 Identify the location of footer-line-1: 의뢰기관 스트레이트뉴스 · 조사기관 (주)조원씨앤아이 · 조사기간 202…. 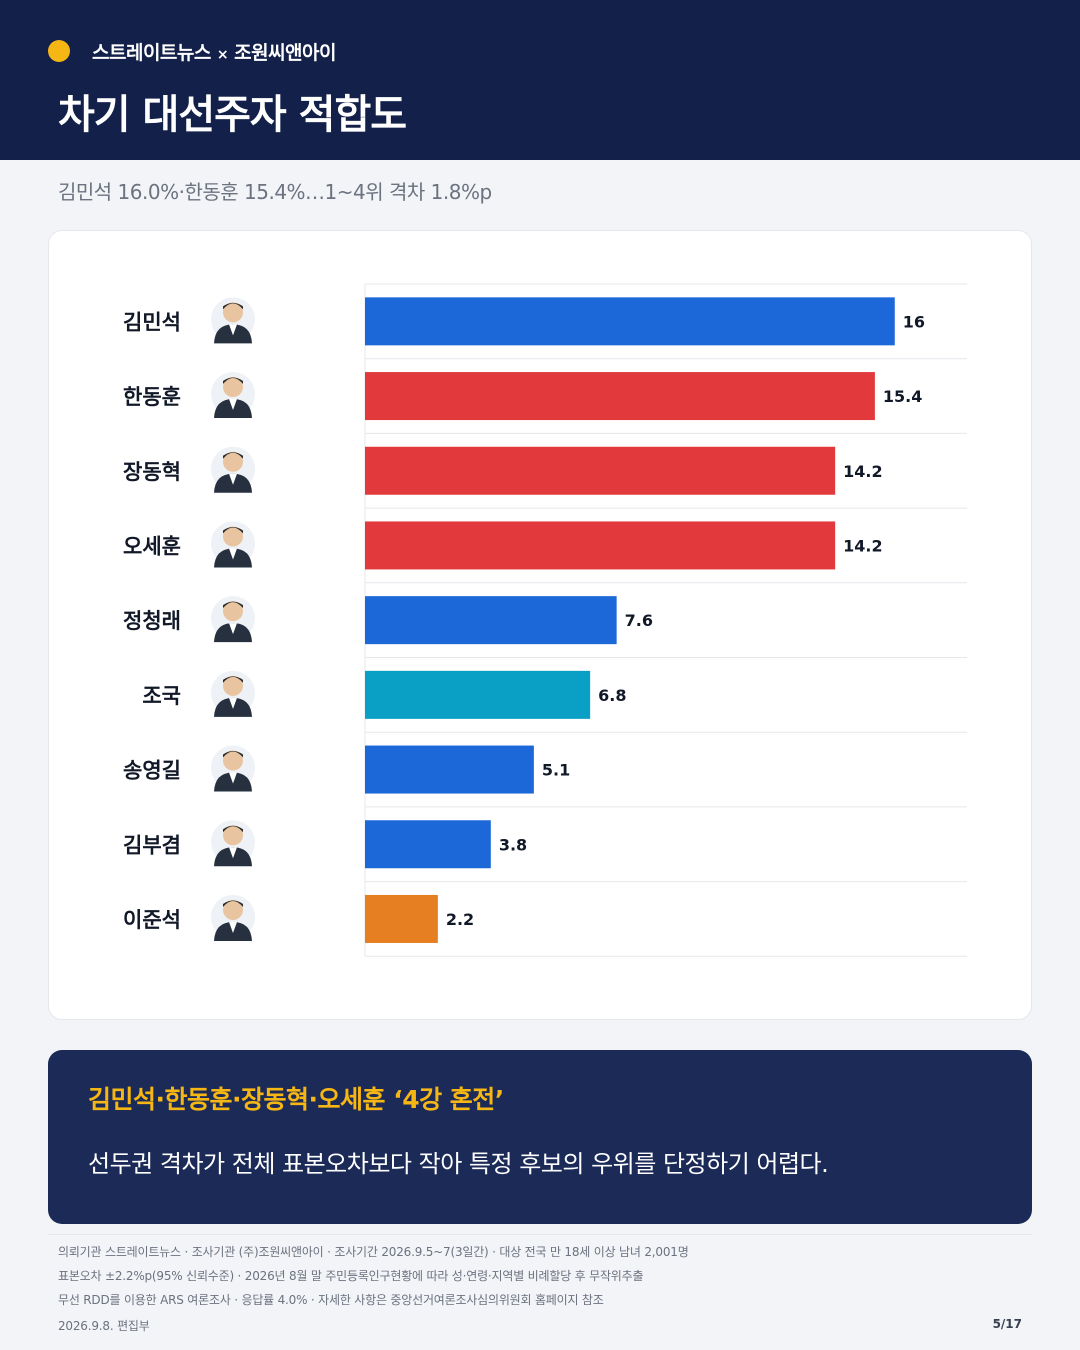
(373, 1252).